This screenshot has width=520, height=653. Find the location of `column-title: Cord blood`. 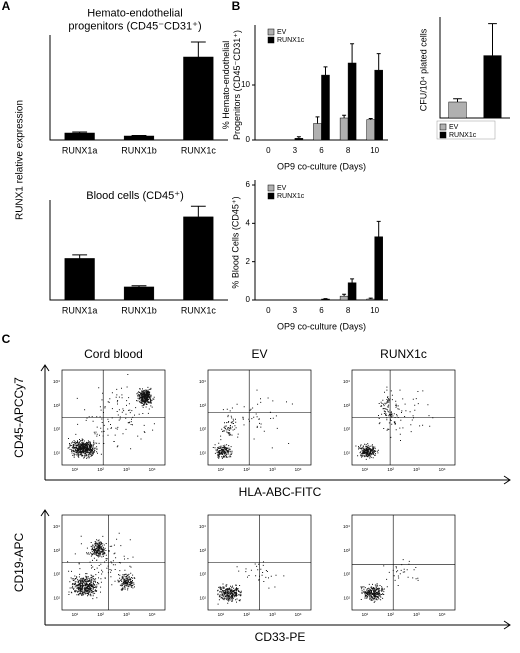

column-title: Cord blood is located at coordinates (113, 354).